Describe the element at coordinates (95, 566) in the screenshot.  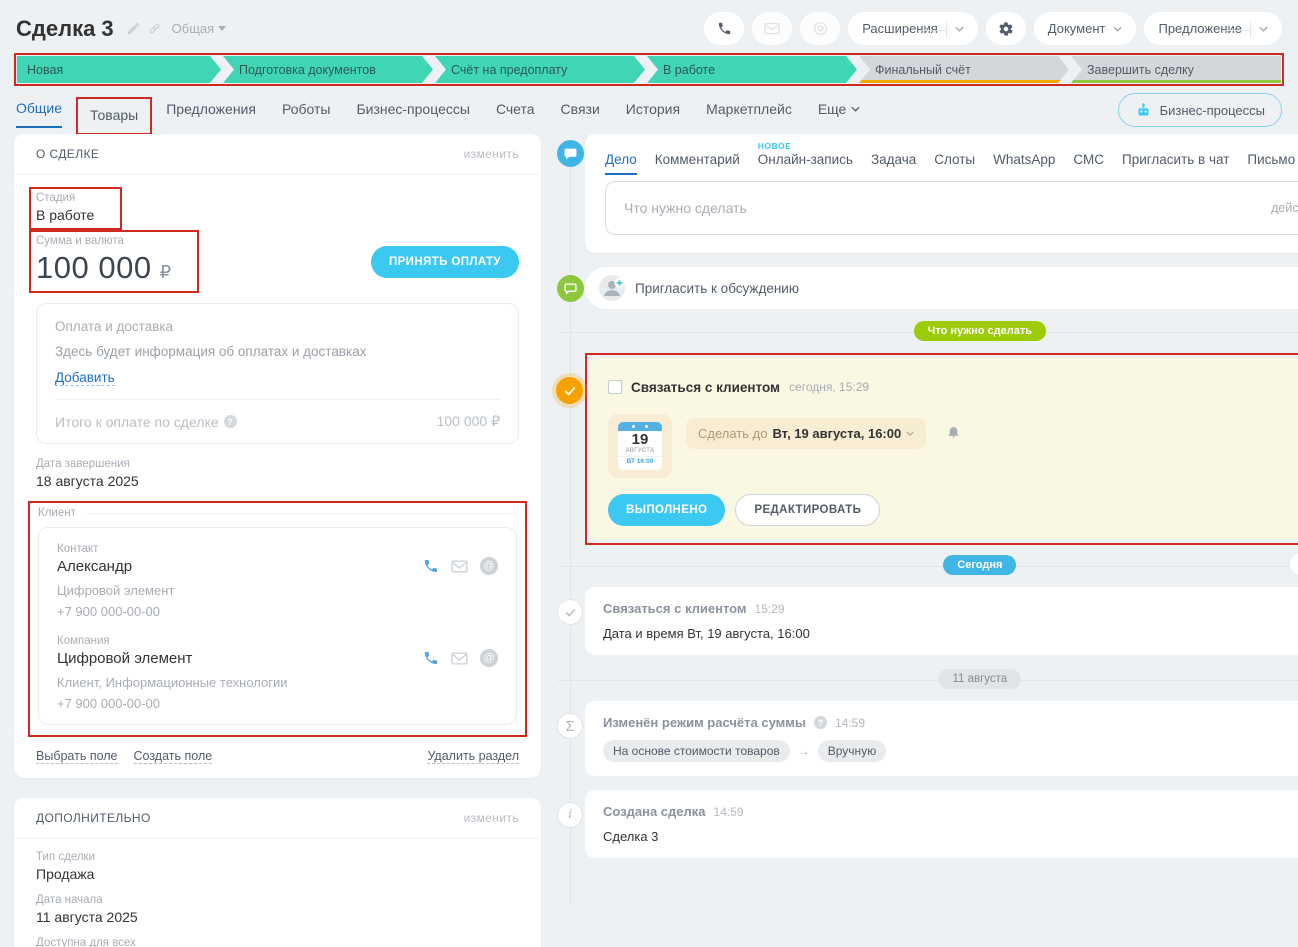
I see `contact-name: Александр` at that location.